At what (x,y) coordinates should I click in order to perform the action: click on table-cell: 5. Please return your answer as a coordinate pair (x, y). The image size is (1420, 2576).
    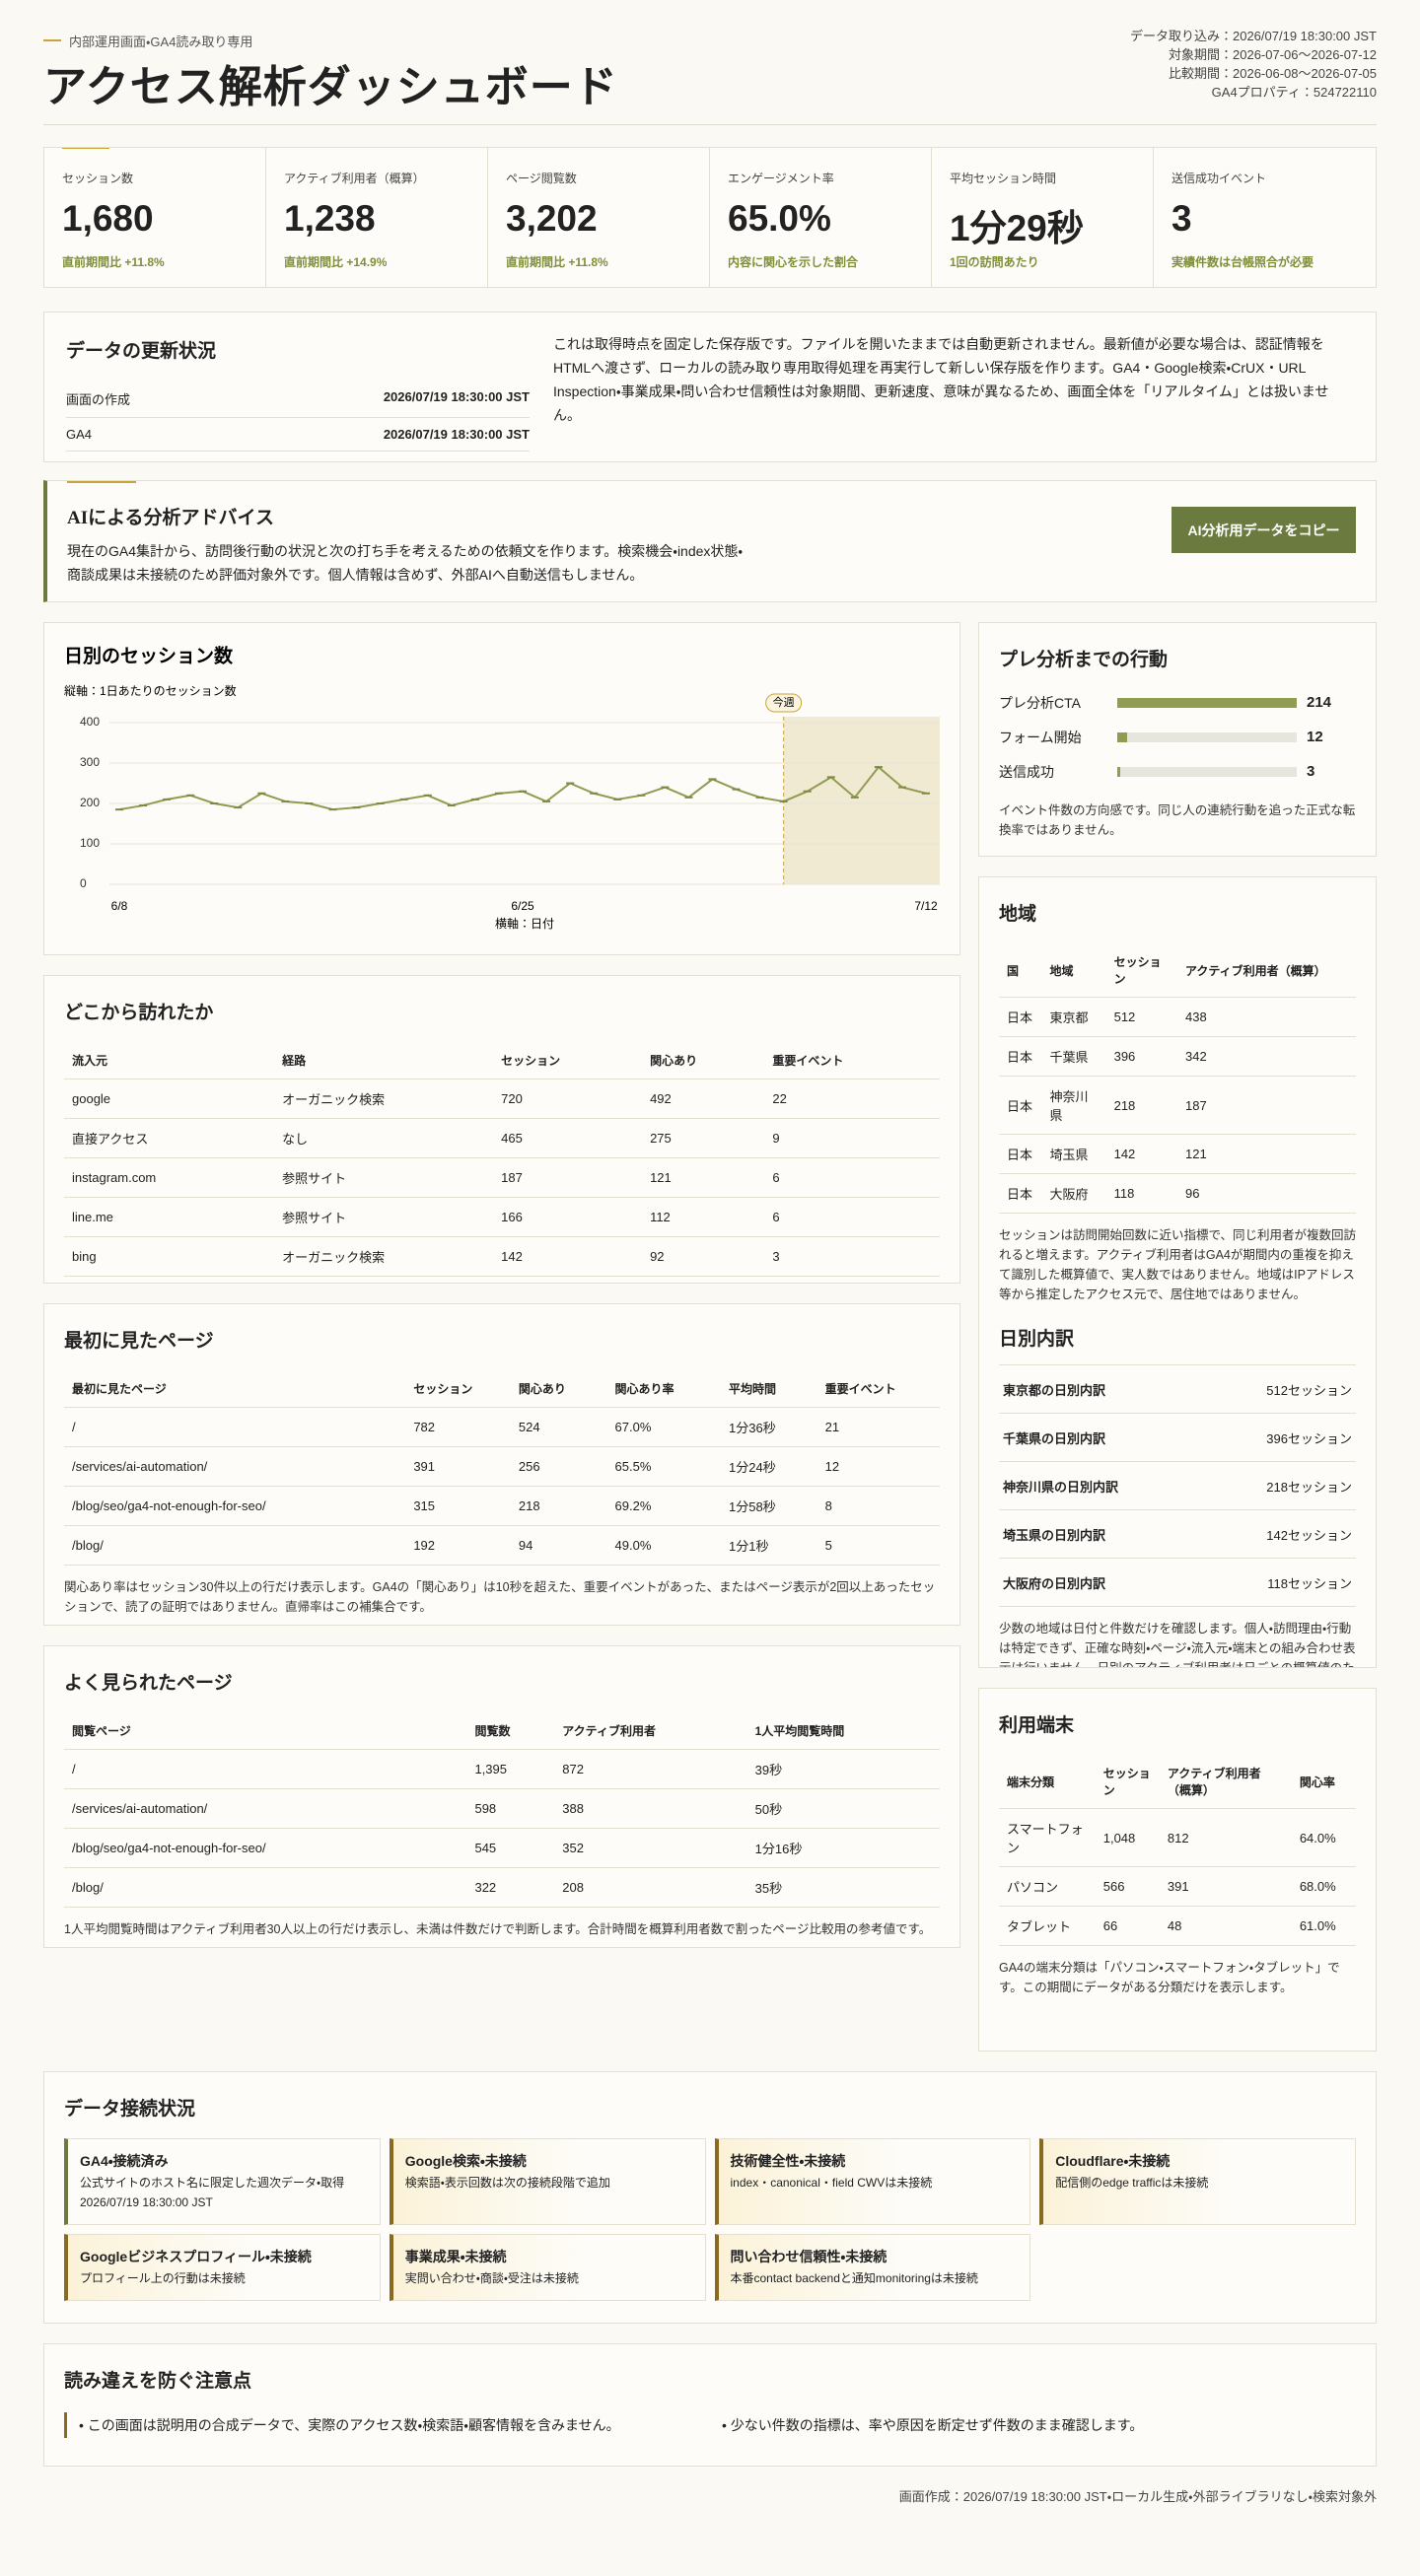
    Looking at the image, I should click on (878, 1545).